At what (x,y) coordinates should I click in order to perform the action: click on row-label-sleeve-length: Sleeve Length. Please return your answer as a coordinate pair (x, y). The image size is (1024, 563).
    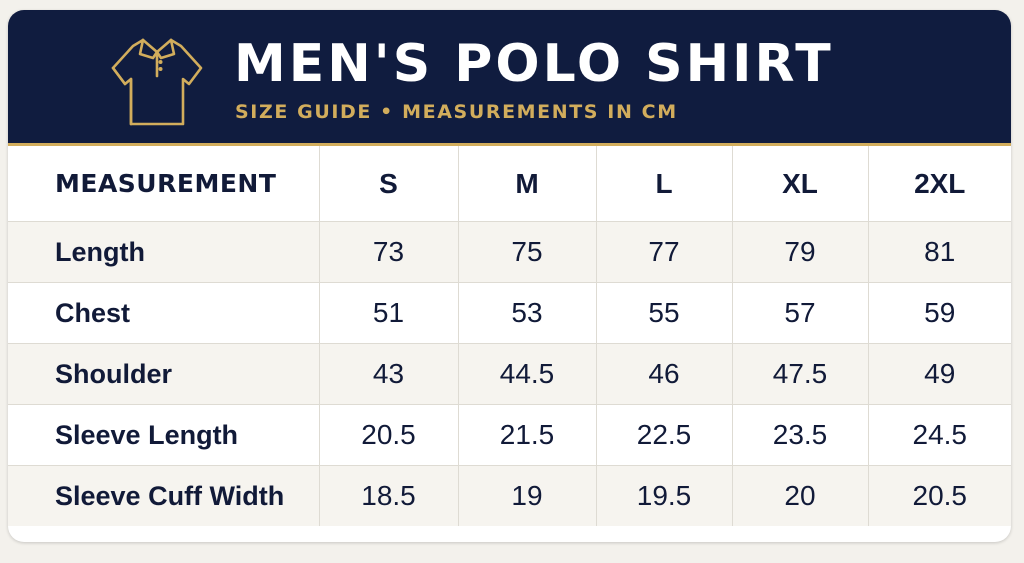
    Looking at the image, I should click on (164, 435).